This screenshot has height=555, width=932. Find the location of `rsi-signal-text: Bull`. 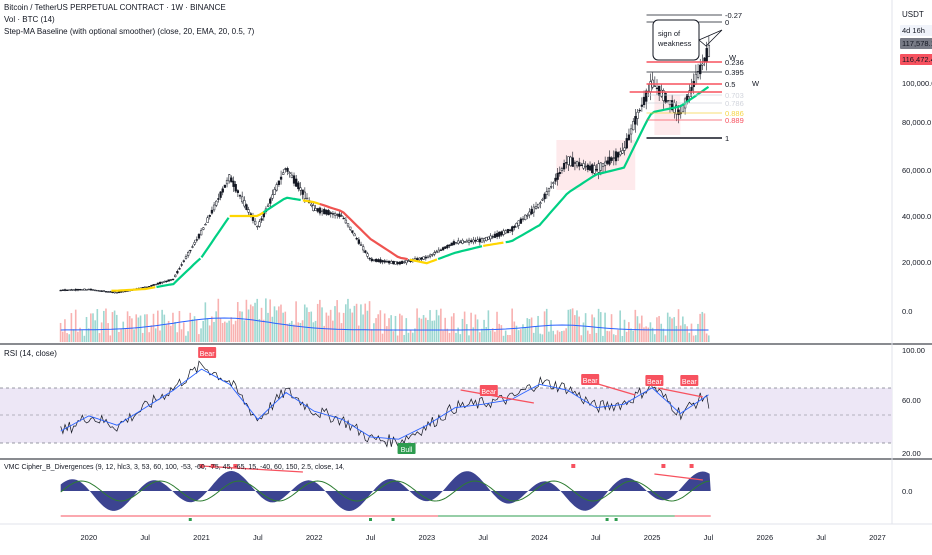

rsi-signal-text: Bull is located at coordinates (407, 450).